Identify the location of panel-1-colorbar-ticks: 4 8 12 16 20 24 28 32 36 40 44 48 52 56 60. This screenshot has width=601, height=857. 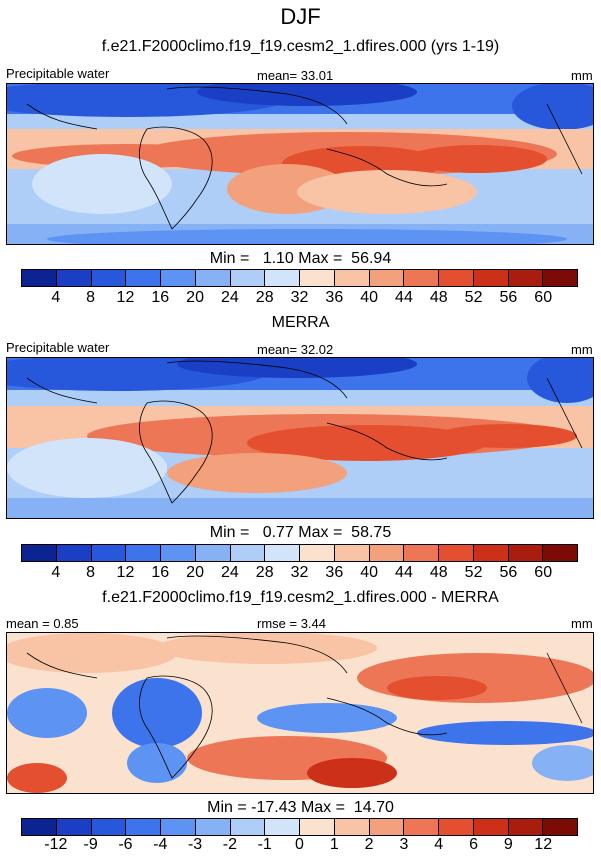
(299, 299).